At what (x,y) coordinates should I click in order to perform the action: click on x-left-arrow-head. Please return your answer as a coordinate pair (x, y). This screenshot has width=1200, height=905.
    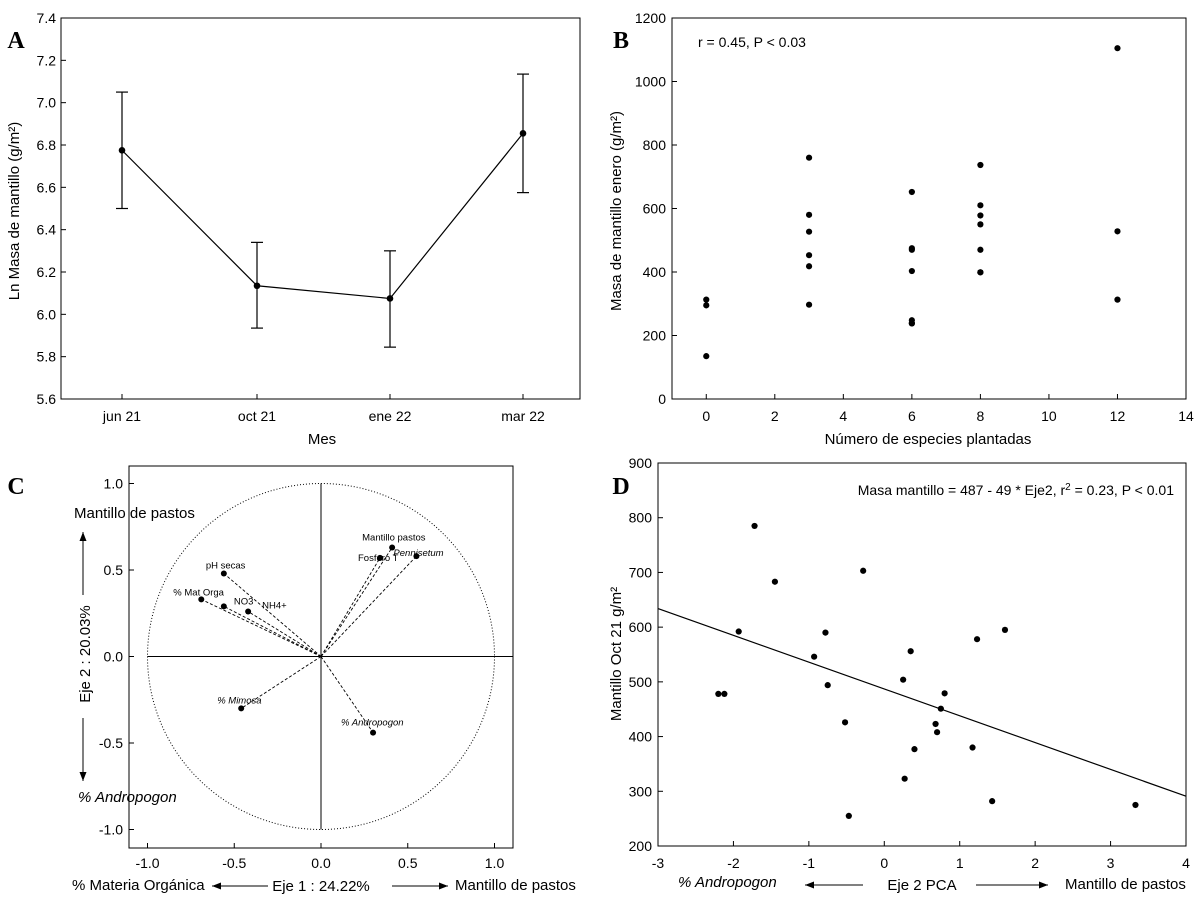
    Looking at the image, I should click on (809, 885).